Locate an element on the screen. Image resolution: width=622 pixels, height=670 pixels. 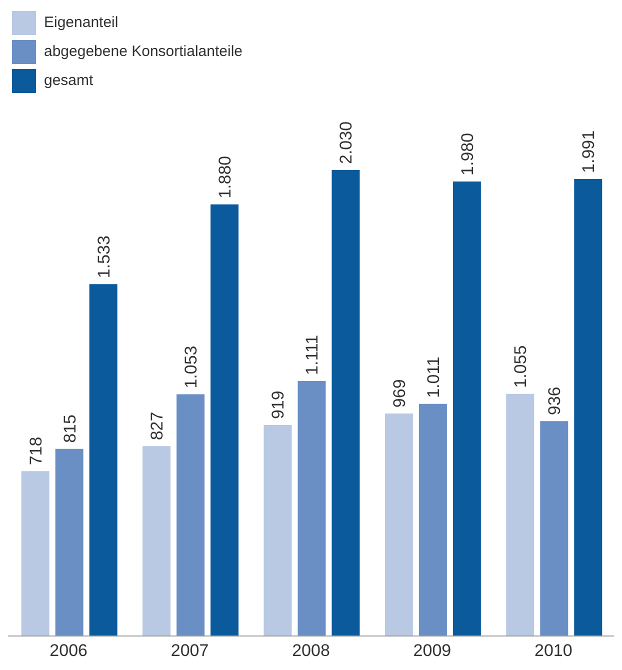
data-label: 1.055 is located at coordinates (520, 366).